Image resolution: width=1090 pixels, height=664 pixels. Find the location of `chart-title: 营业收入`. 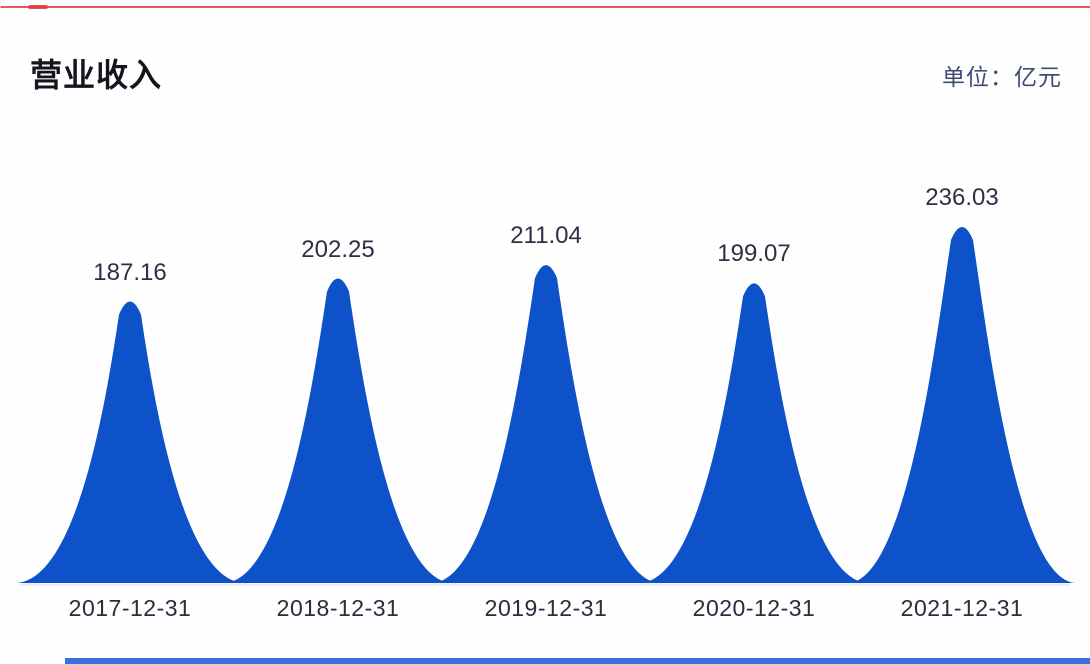

chart-title: 营业收入 is located at coordinates (96, 75).